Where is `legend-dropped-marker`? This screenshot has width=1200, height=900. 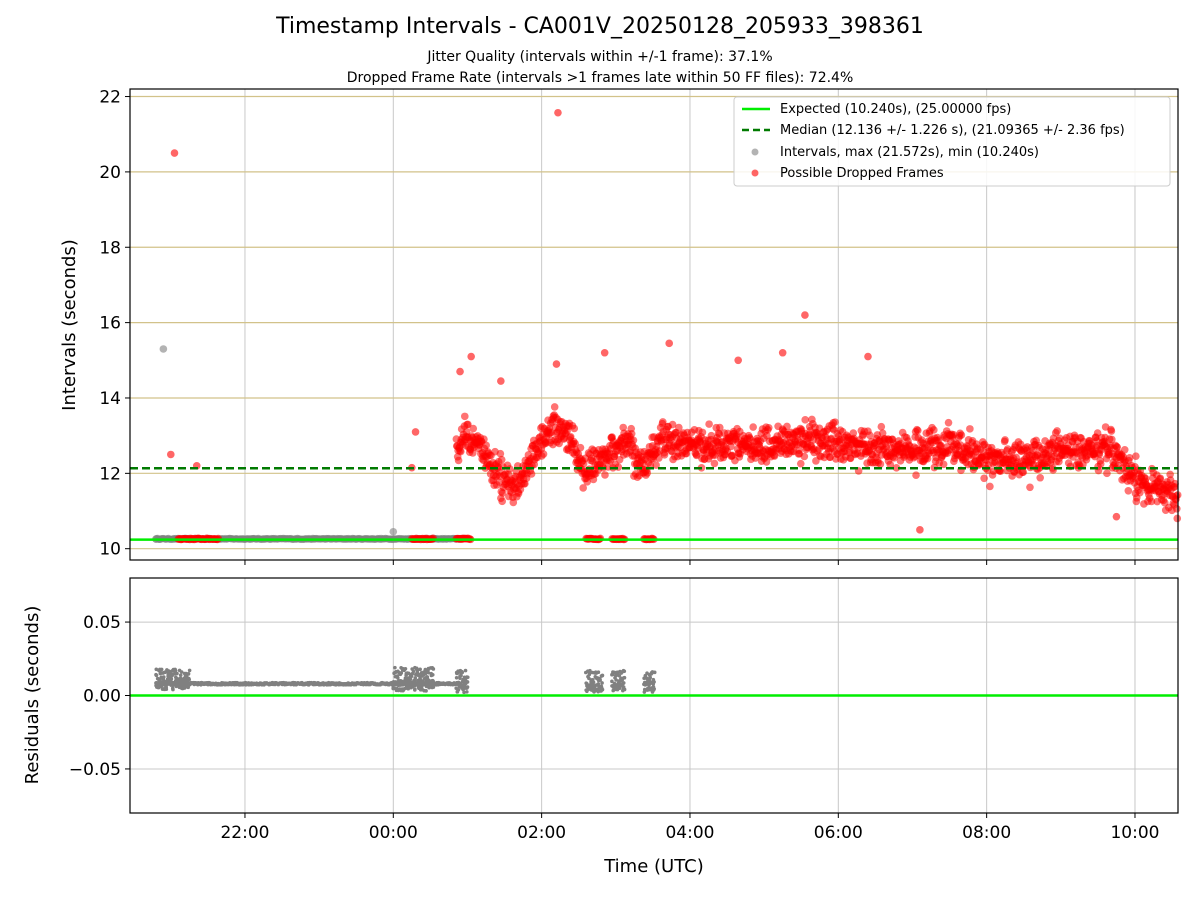
legend-dropped-marker is located at coordinates (755, 173).